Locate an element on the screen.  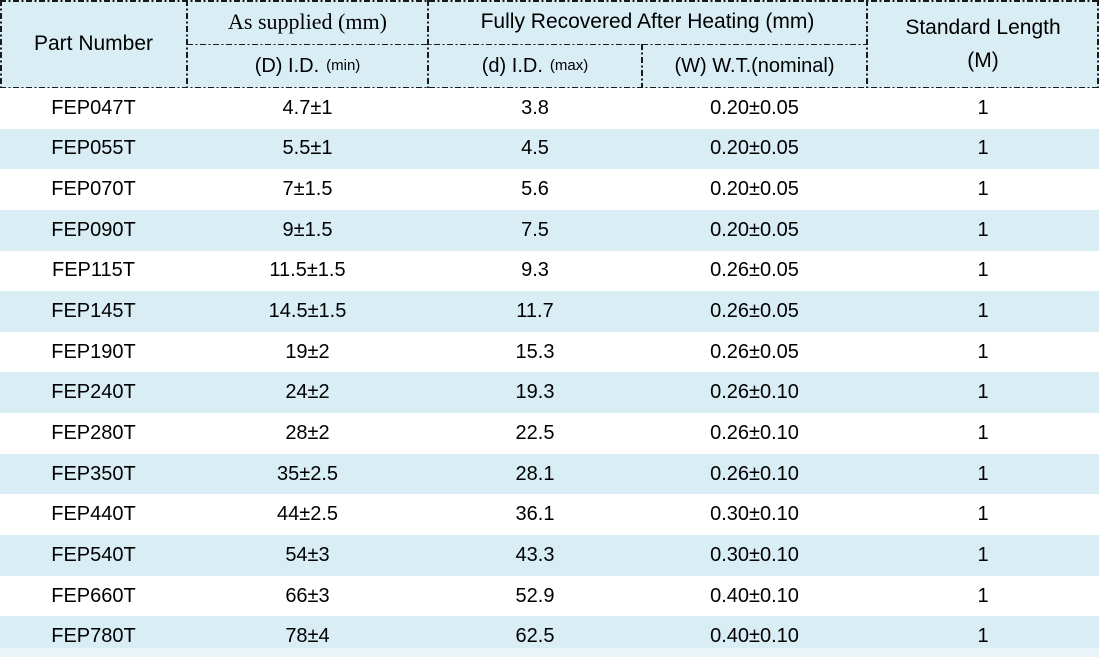
cell-supplied-id: 4.7±1 is located at coordinates (307, 107).